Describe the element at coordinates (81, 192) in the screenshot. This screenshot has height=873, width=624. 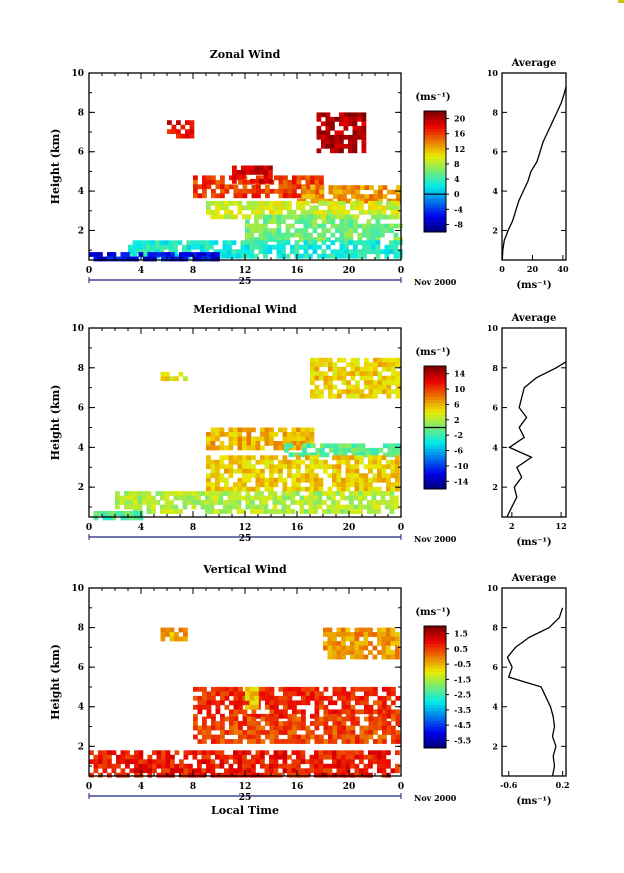
I see `y-tick-label: 4` at that location.